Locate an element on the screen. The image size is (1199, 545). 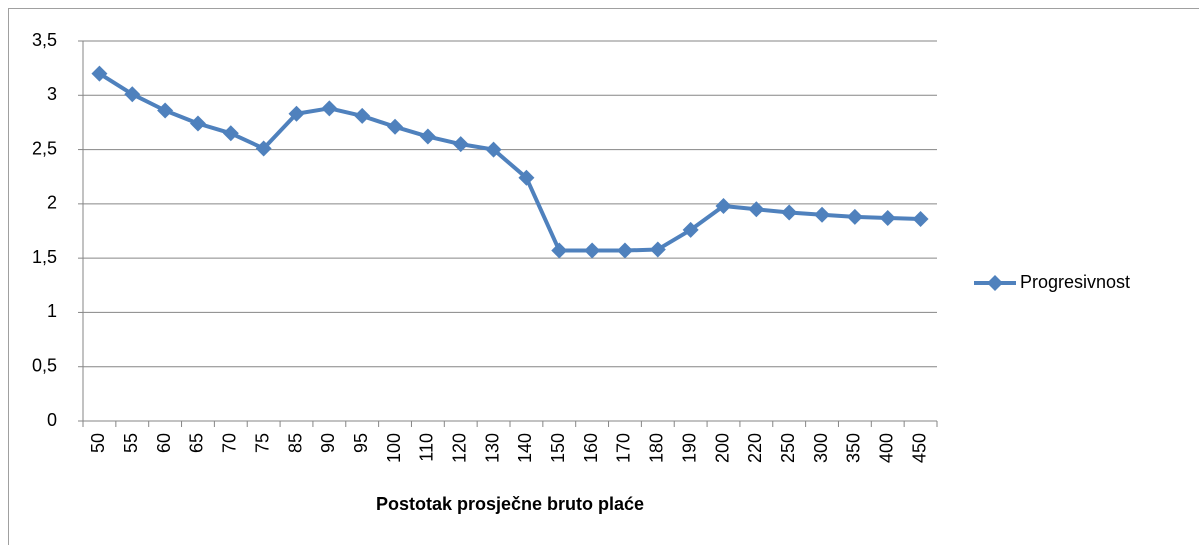
x-tick-label: 400 is located at coordinates (886, 448).